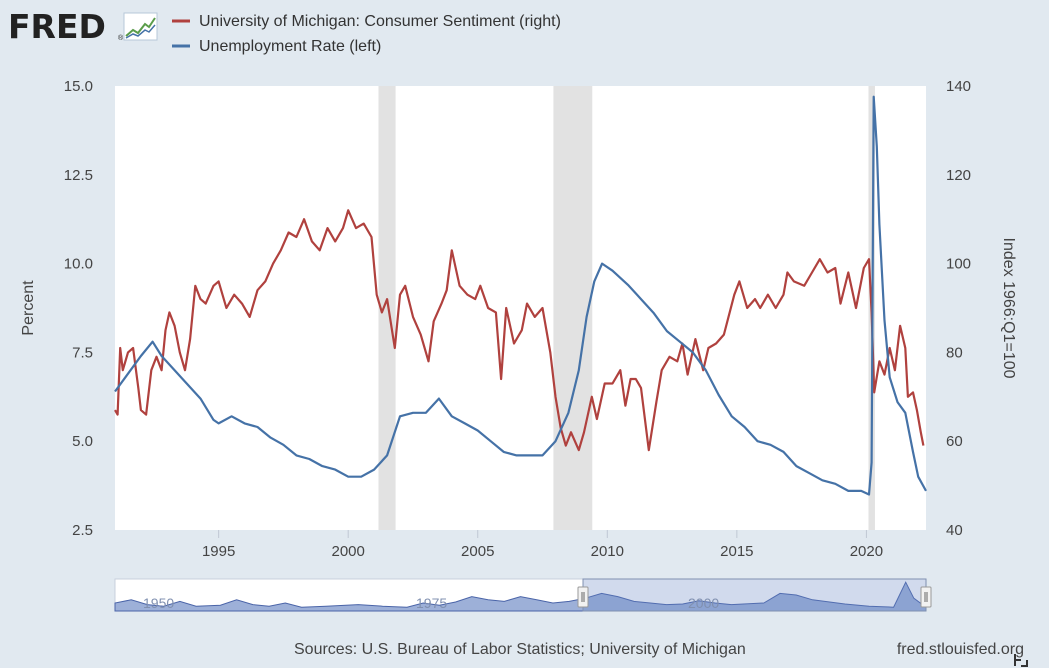 The height and width of the screenshot is (668, 1049). I want to click on y-right-tick-label: 60, so click(954, 441).